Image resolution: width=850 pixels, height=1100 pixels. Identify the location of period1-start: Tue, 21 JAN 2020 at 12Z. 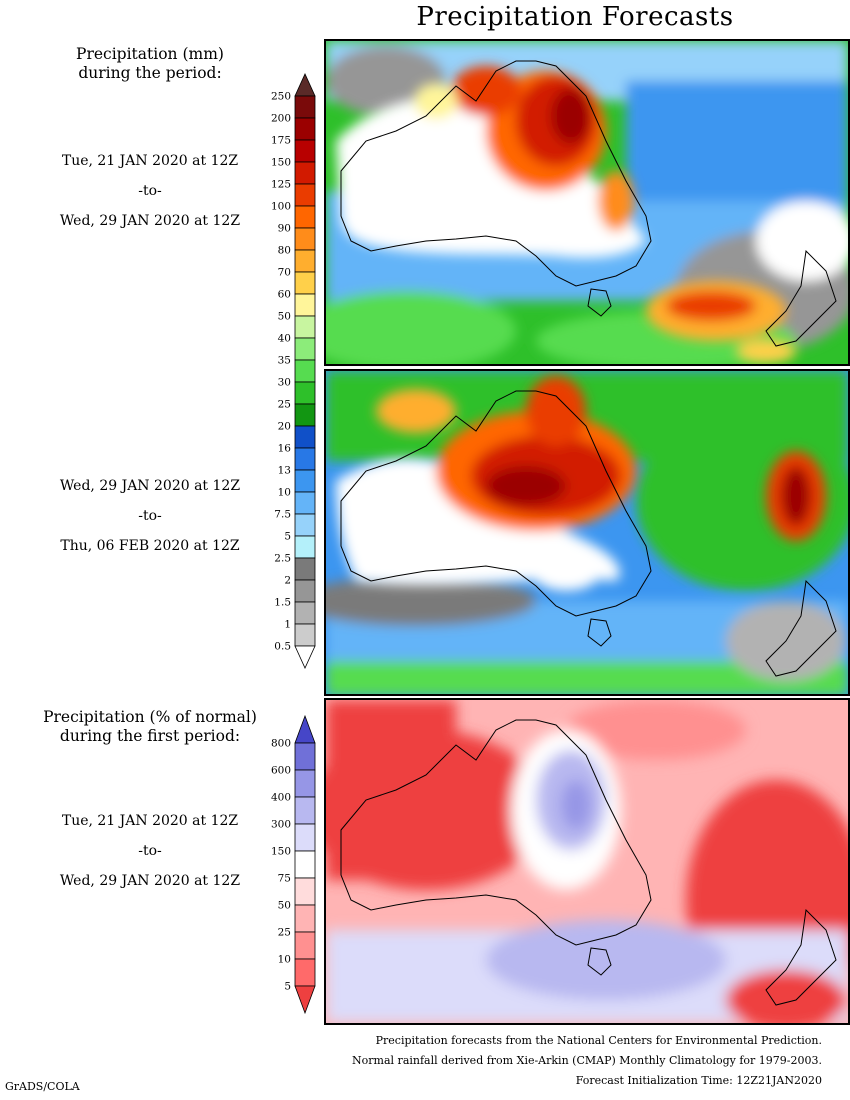
(150, 161).